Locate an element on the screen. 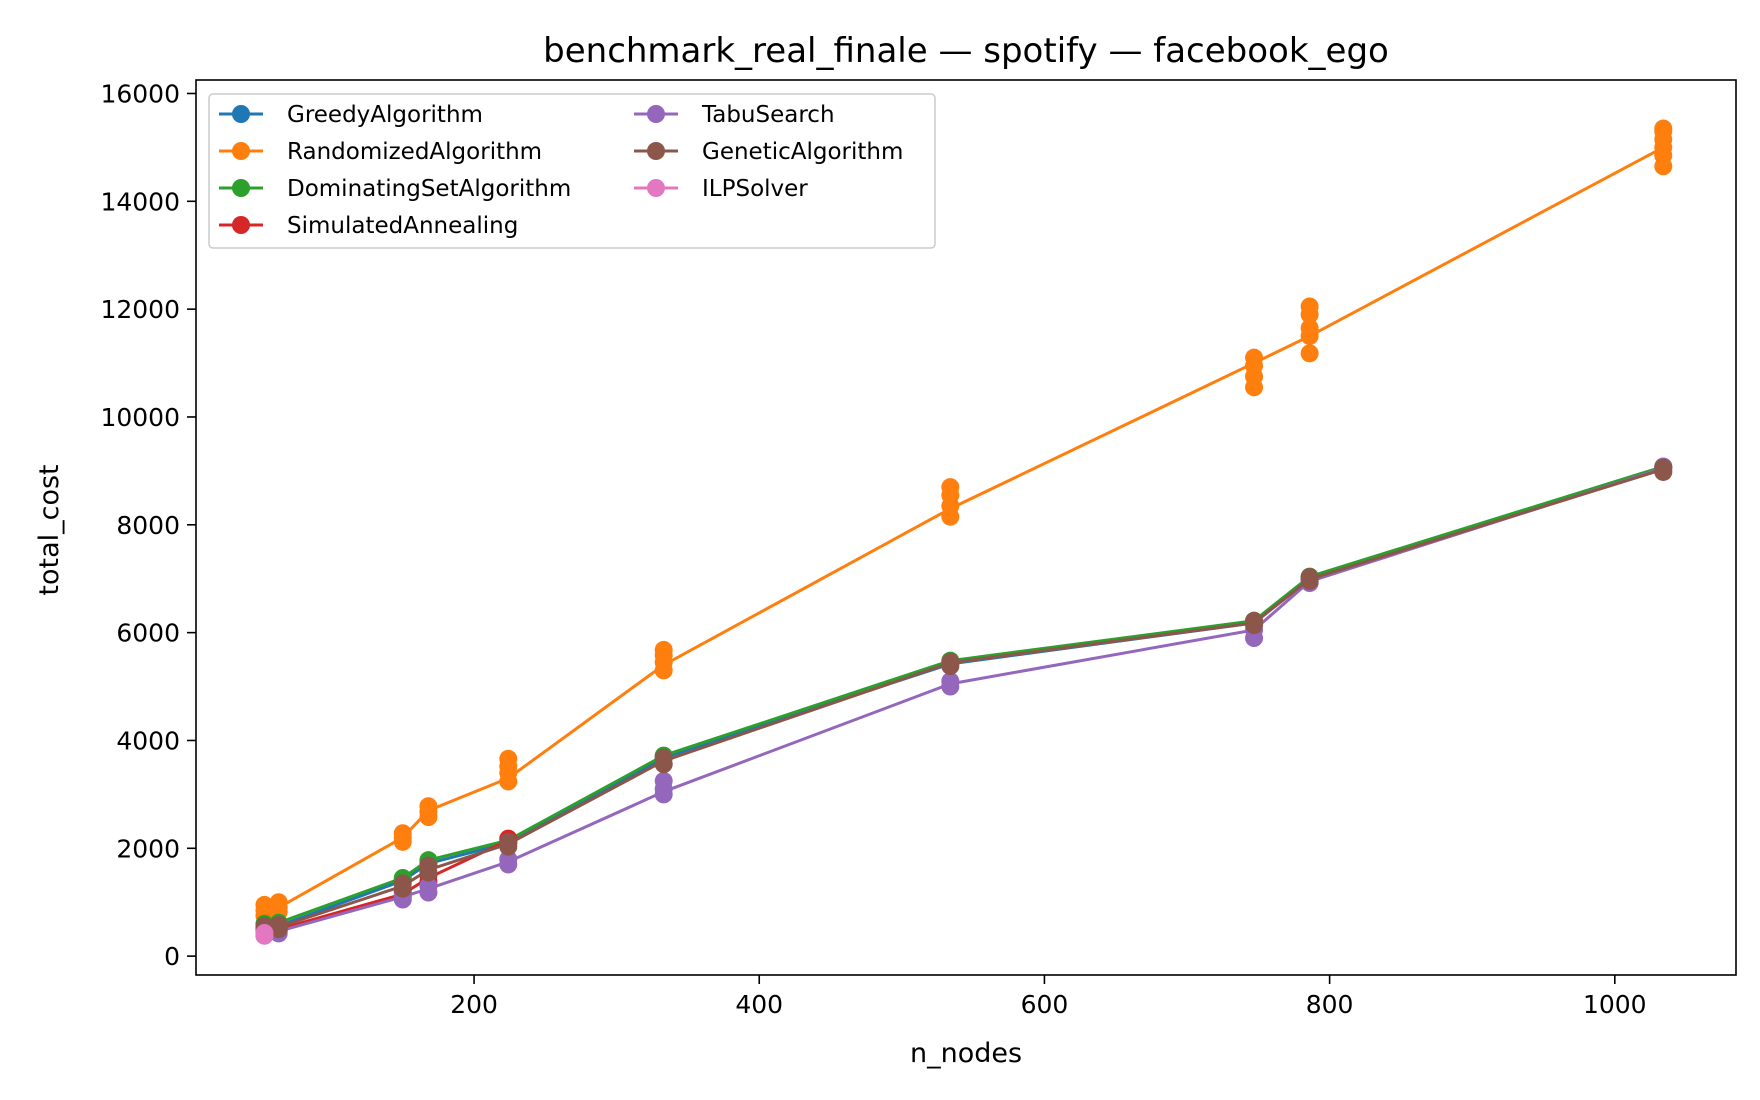 This screenshot has width=1760, height=1100. legend-label: RandomizedAlgorithm is located at coordinates (414, 152).